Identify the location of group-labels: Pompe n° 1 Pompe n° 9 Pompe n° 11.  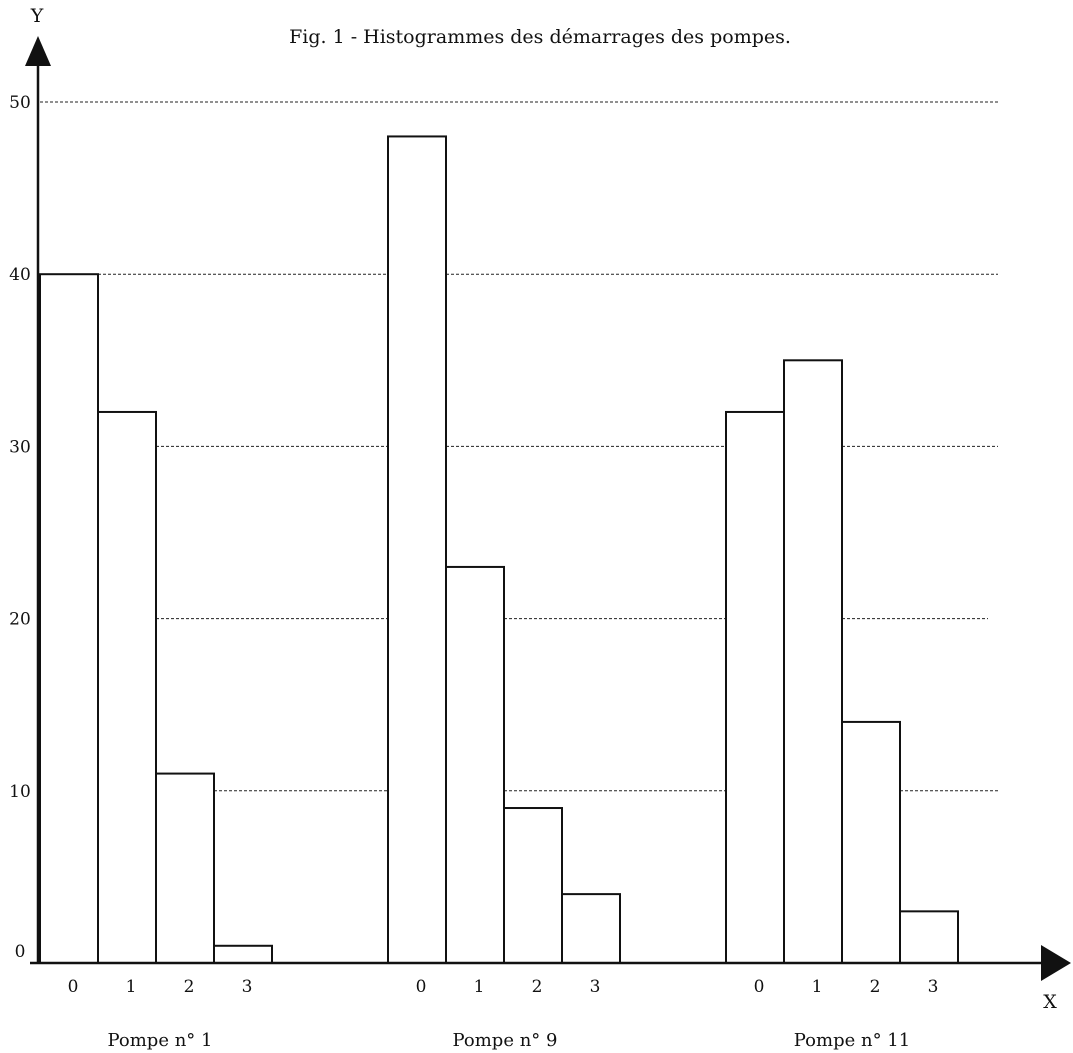
(509, 1040).